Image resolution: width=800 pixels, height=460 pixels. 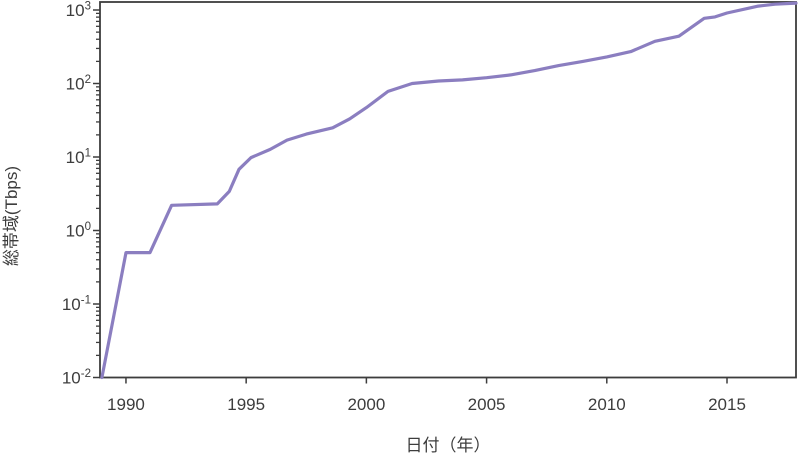 What do you see at coordinates (76, 378) in the screenshot?
I see `y-tick-label: 10⁻²` at bounding box center [76, 378].